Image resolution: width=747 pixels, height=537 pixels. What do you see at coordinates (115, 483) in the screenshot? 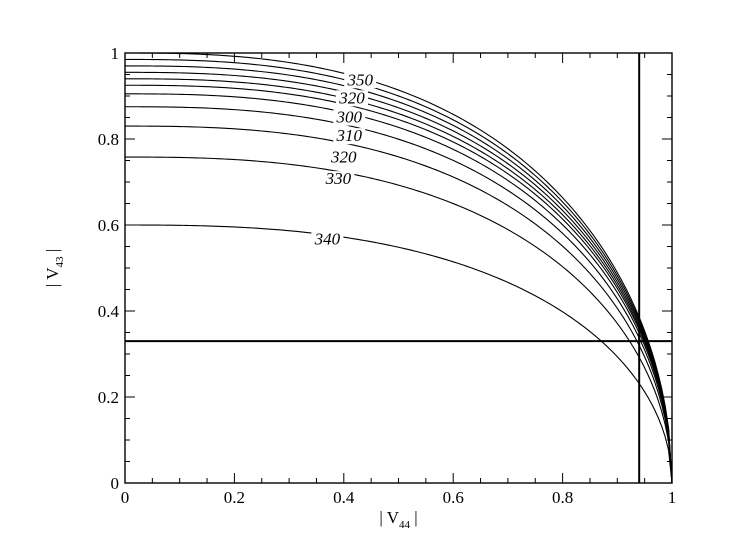
I see `y-tick-label: 0` at bounding box center [115, 483].